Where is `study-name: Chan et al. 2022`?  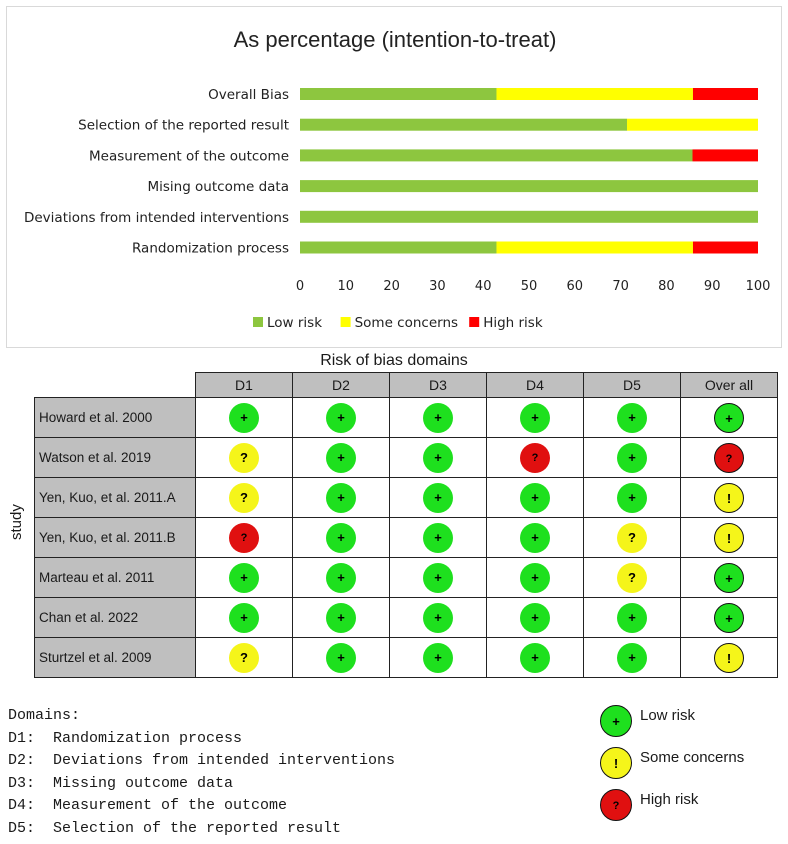
study-name: Chan et al. 2022 is located at coordinates (115, 617).